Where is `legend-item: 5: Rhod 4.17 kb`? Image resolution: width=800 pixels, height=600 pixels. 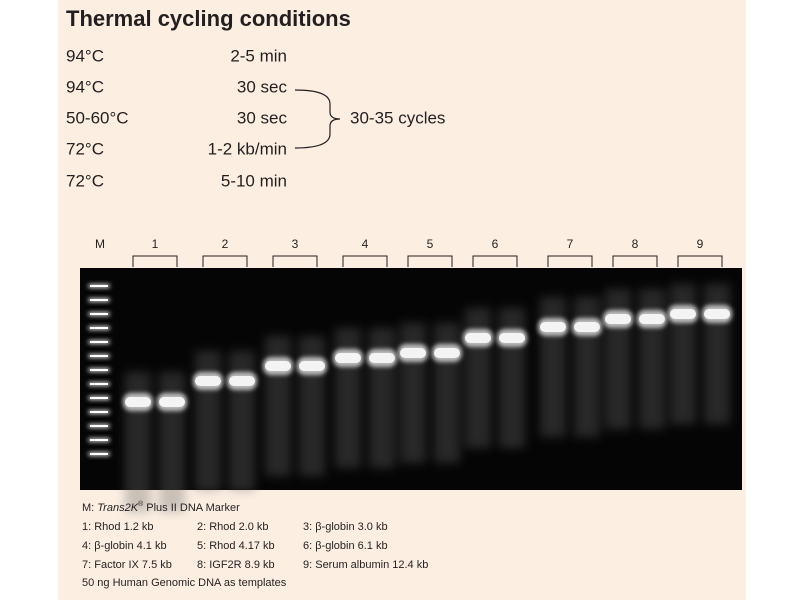 legend-item: 5: Rhod 4.17 kb is located at coordinates (236, 546).